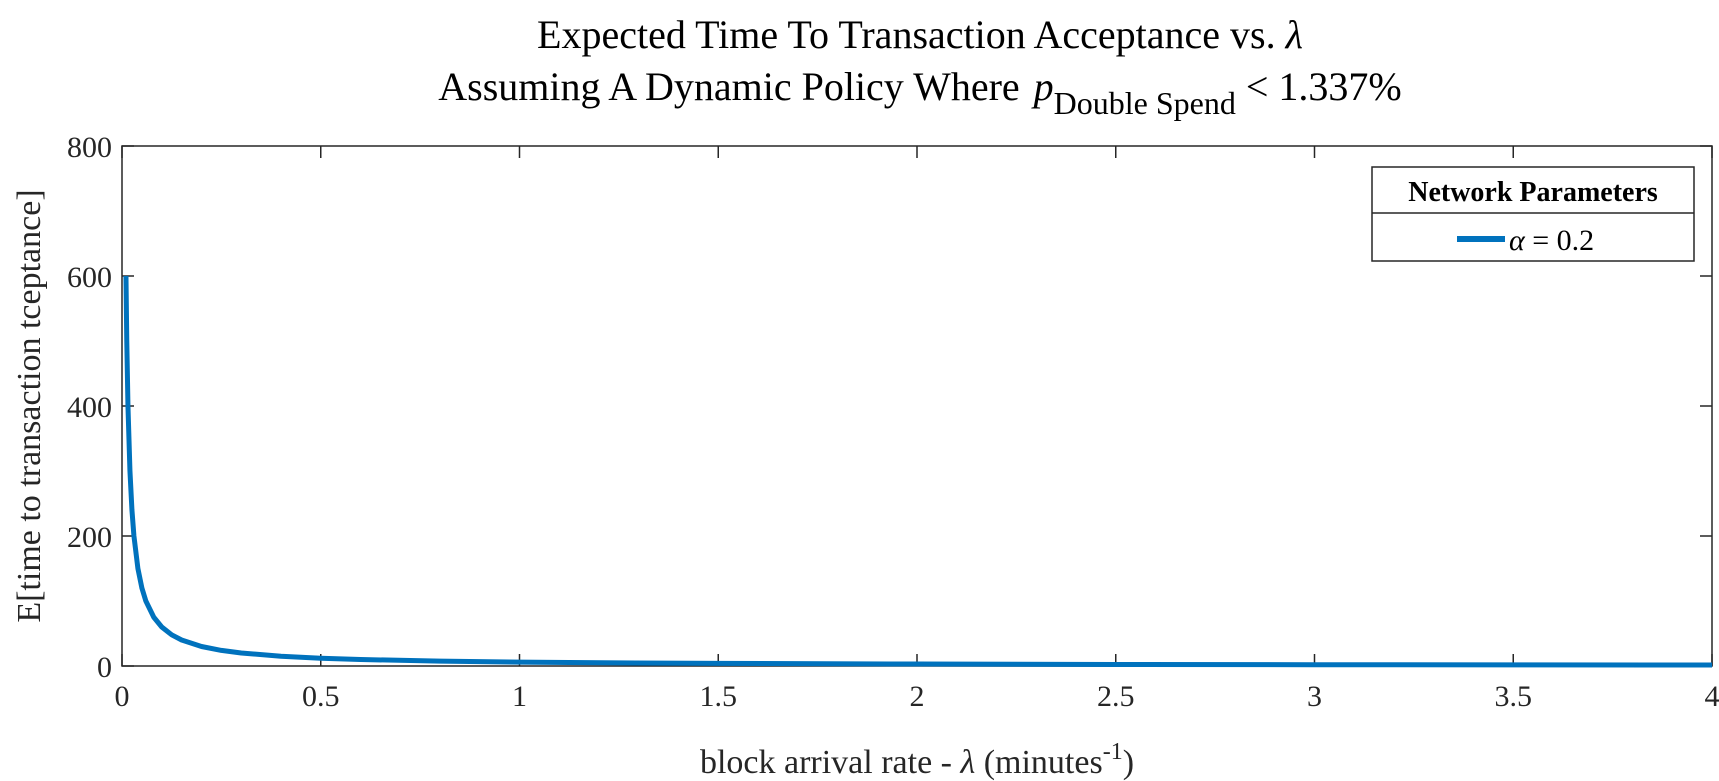  I want to click on legend-entry-label: α = 0.2, so click(1551, 240).